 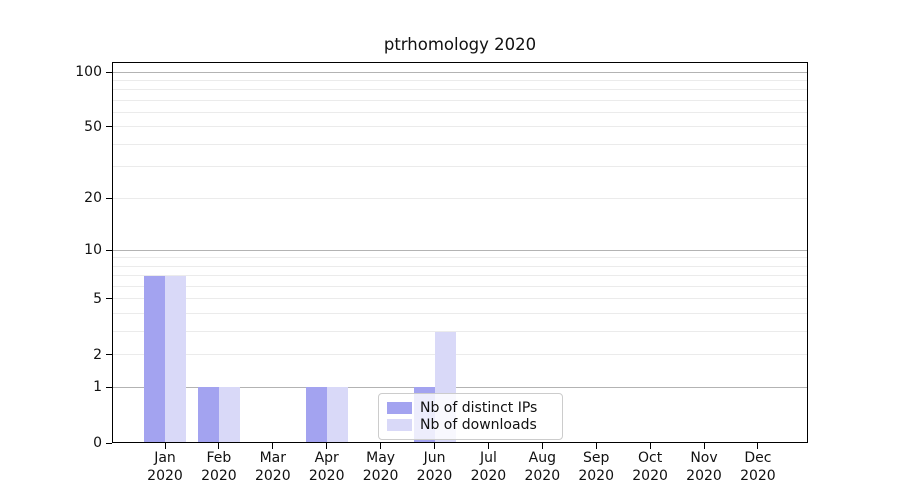 I want to click on x-tick-label-aug: Aug 2020, so click(x=542, y=467).